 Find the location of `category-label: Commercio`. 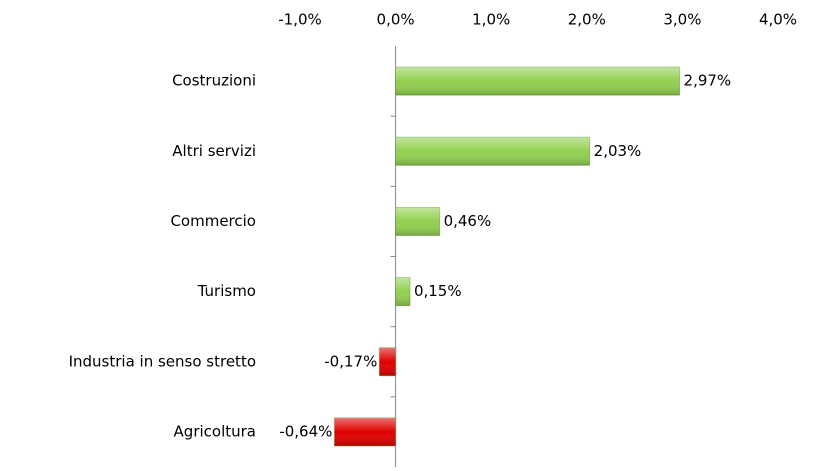

category-label: Commercio is located at coordinates (213, 221).